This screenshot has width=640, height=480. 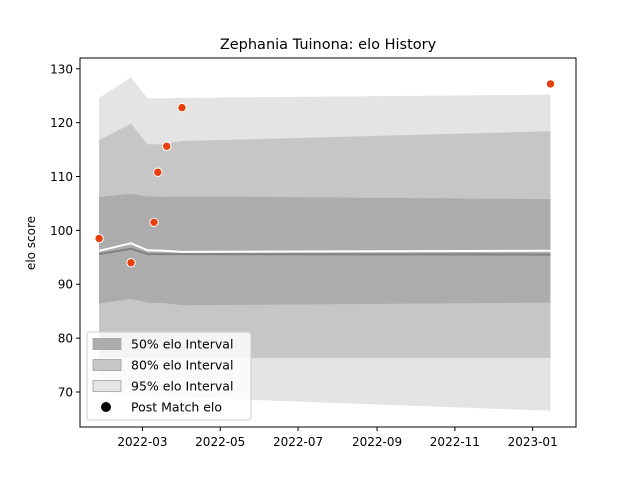 What do you see at coordinates (31, 243) in the screenshot?
I see `y-axis-label: elo score` at bounding box center [31, 243].